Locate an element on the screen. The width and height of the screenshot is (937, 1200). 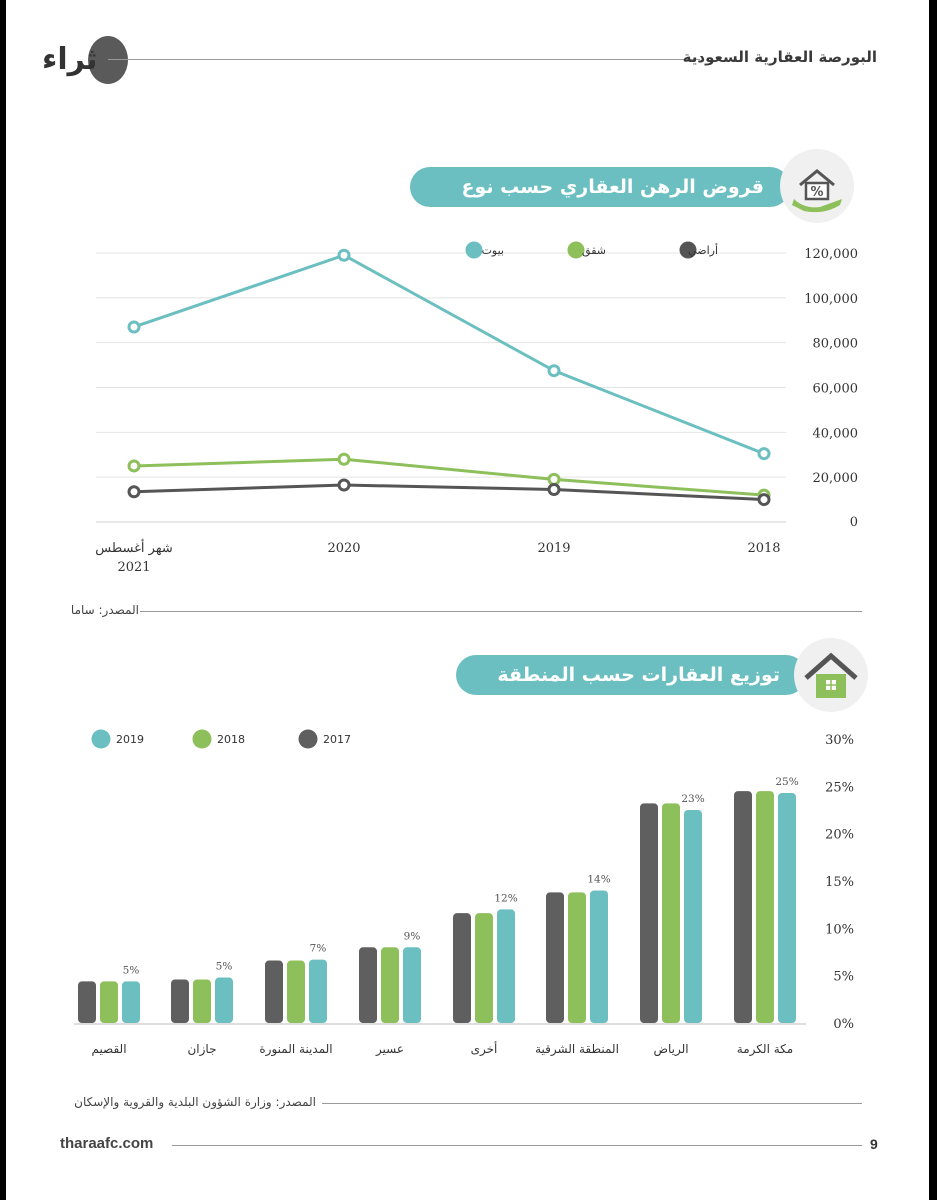
section1-source: المصدر: ساما is located at coordinates (104, 610).